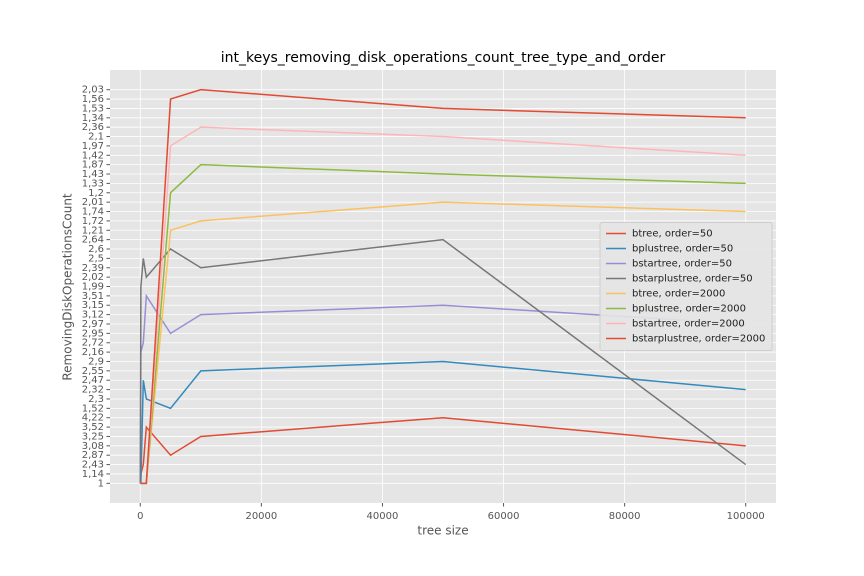  What do you see at coordinates (442, 531) in the screenshot?
I see `x-axis-label: tree size` at bounding box center [442, 531].